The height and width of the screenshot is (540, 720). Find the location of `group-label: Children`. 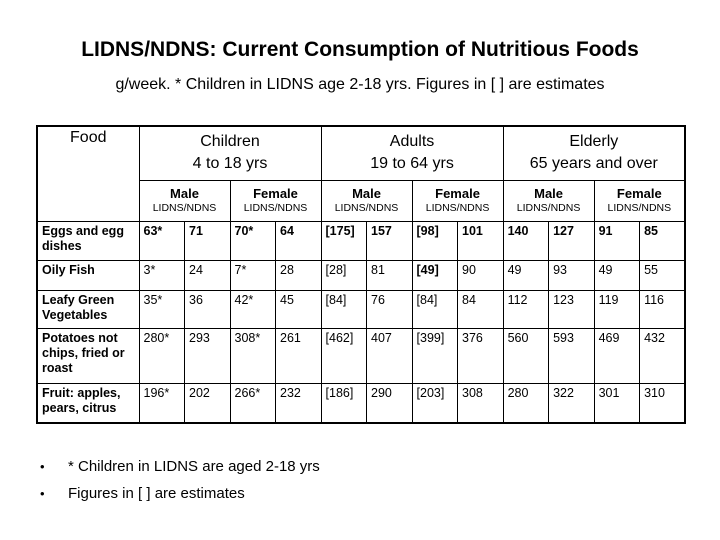

group-label: Children is located at coordinates (230, 142).